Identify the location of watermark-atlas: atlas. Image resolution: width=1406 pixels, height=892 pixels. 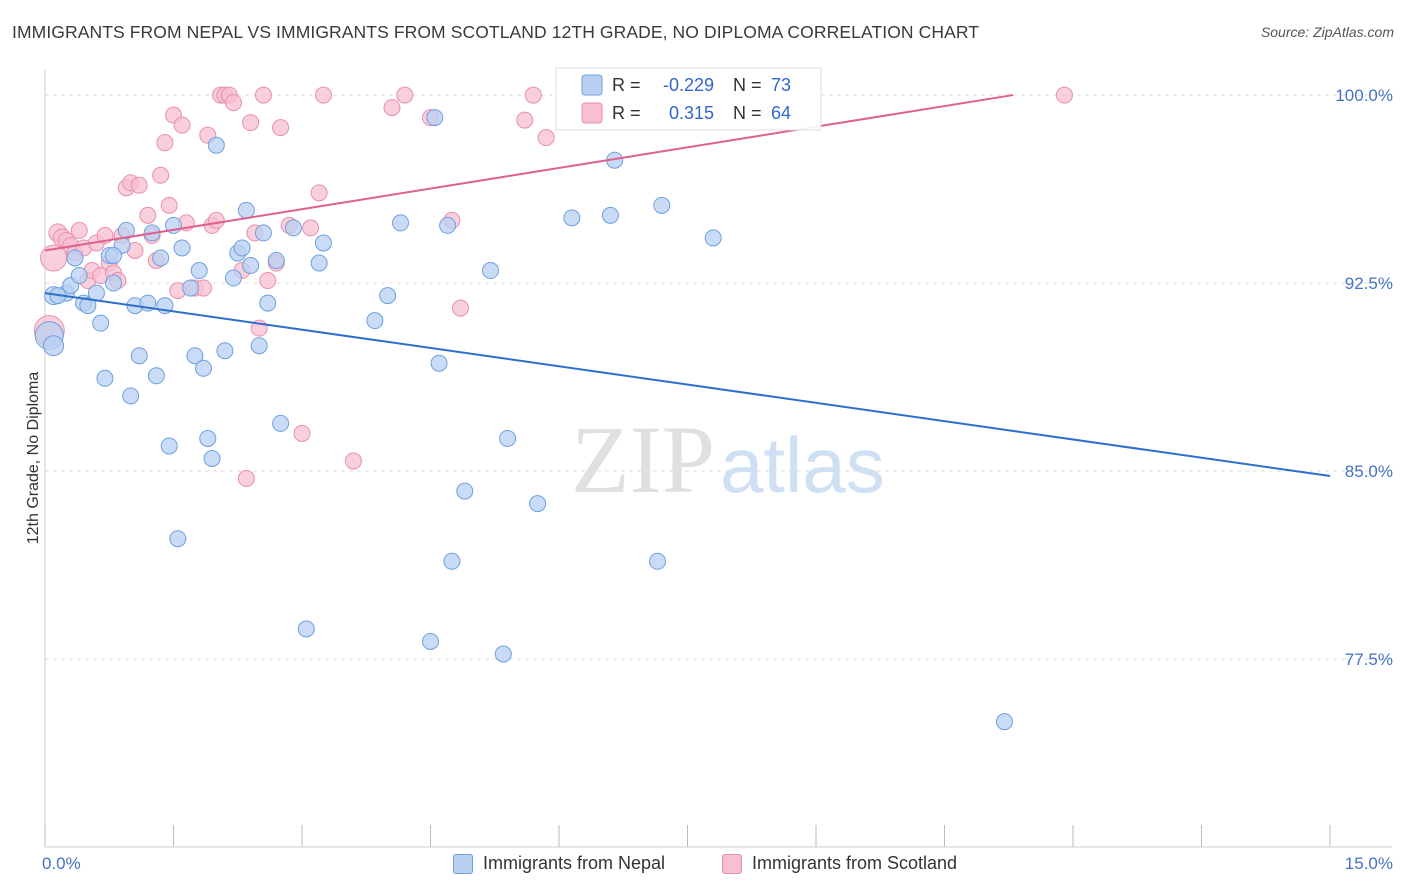
(802, 465).